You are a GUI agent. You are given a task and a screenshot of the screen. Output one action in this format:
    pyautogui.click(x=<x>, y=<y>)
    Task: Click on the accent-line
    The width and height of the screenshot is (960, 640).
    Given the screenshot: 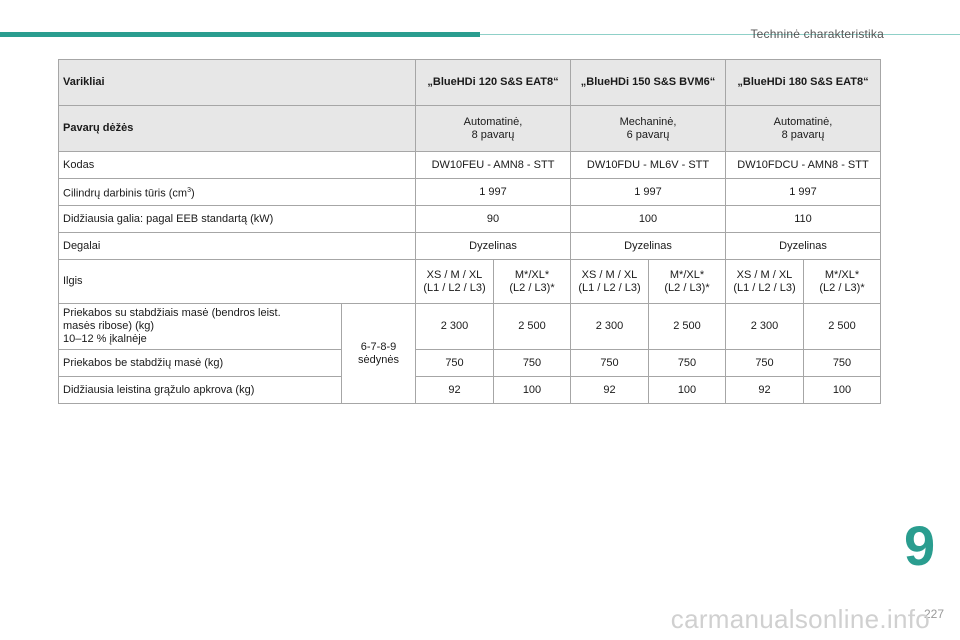 What is the action you would take?
    pyautogui.click(x=720, y=34)
    